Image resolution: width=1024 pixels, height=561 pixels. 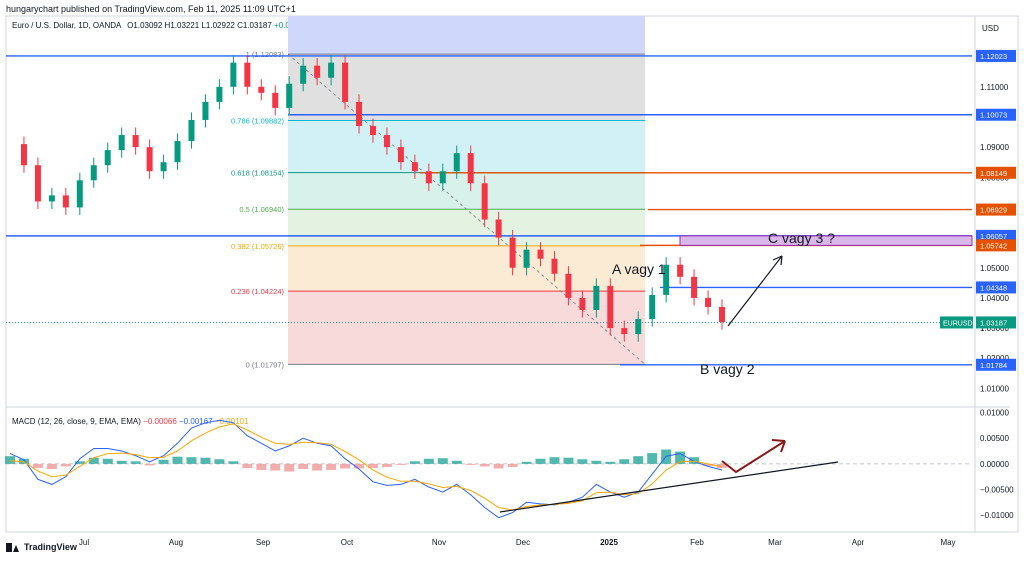 What do you see at coordinates (956, 322) in the screenshot?
I see `symbol-tag` at bounding box center [956, 322].